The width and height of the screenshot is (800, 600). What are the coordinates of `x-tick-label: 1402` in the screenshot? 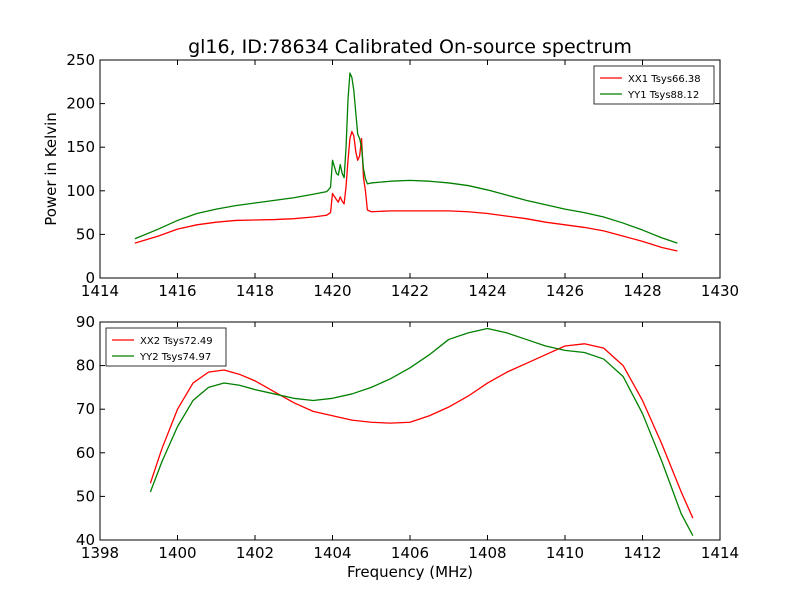 It's located at (255, 553).